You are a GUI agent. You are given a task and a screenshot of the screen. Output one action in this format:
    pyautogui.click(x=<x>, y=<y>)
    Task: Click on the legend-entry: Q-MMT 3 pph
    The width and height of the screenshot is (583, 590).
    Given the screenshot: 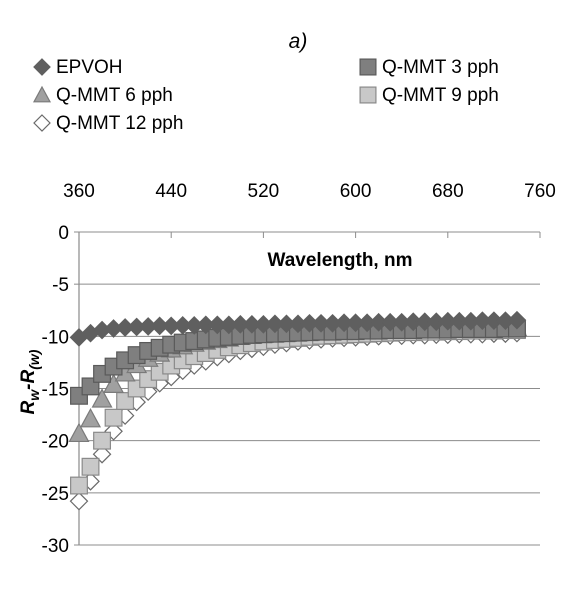 What is the action you would take?
    pyautogui.click(x=429, y=67)
    